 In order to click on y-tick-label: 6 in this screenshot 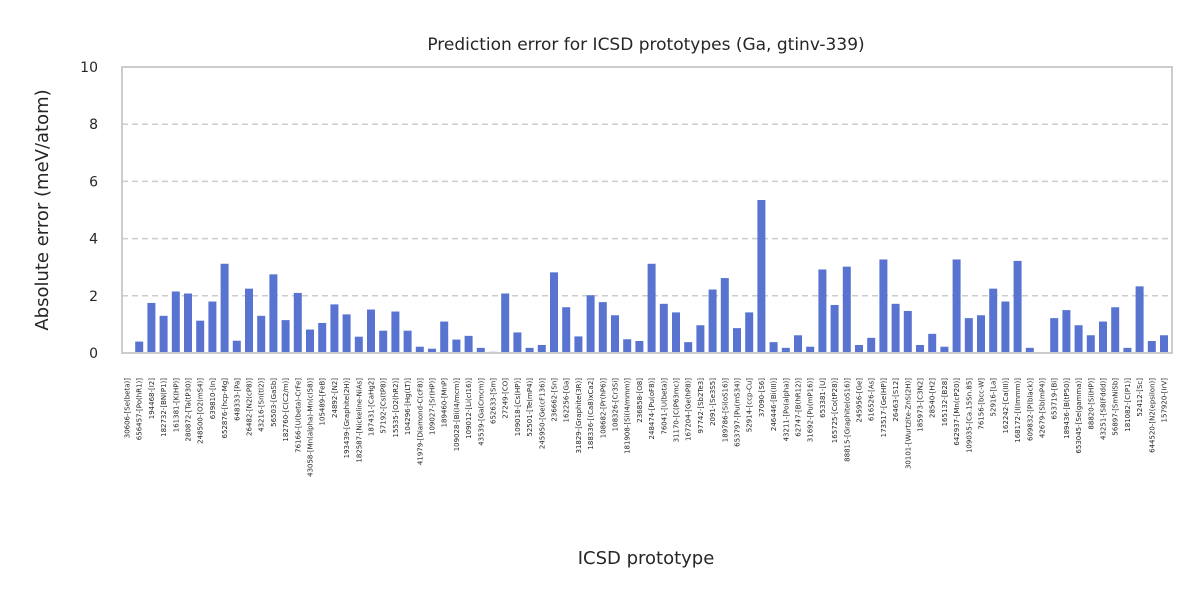, I will do `click(93, 182)`.